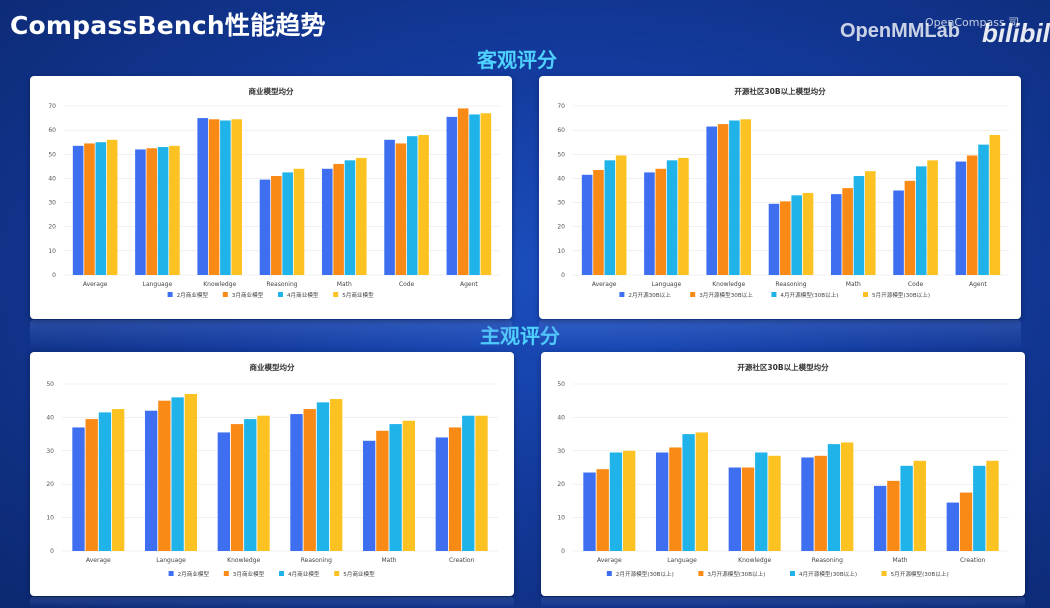 The height and width of the screenshot is (608, 1050). What do you see at coordinates (736, 574) in the screenshot?
I see `legend-label: 3月开源模型(30B以上)` at bounding box center [736, 574].